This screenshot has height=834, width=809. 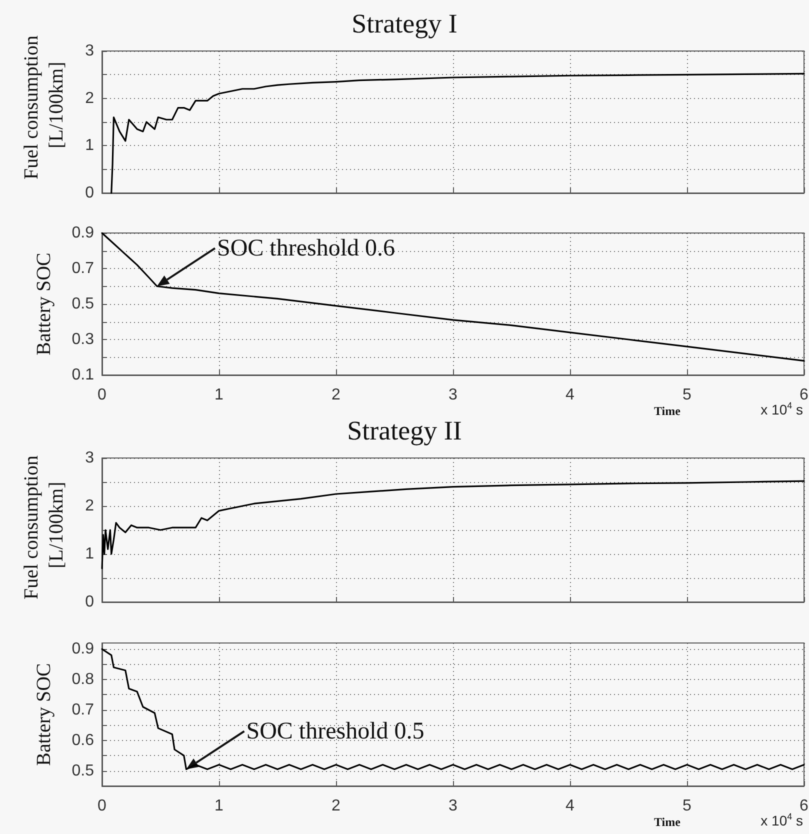 I want to click on y-tick-label: 0.1, so click(x=83, y=375).